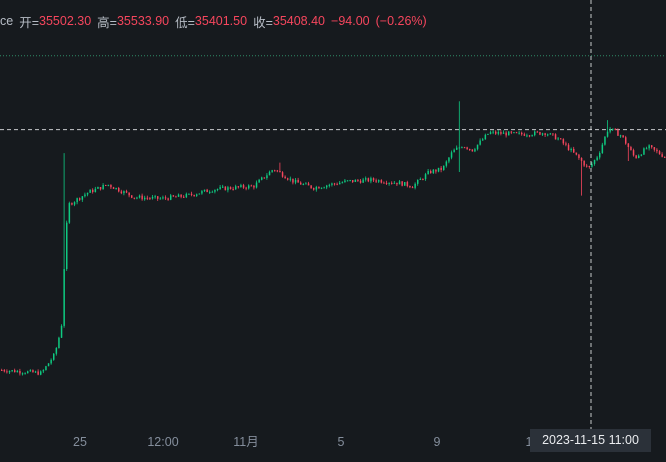  Describe the element at coordinates (437, 442) in the screenshot. I see `x-tick-label: 9` at that location.